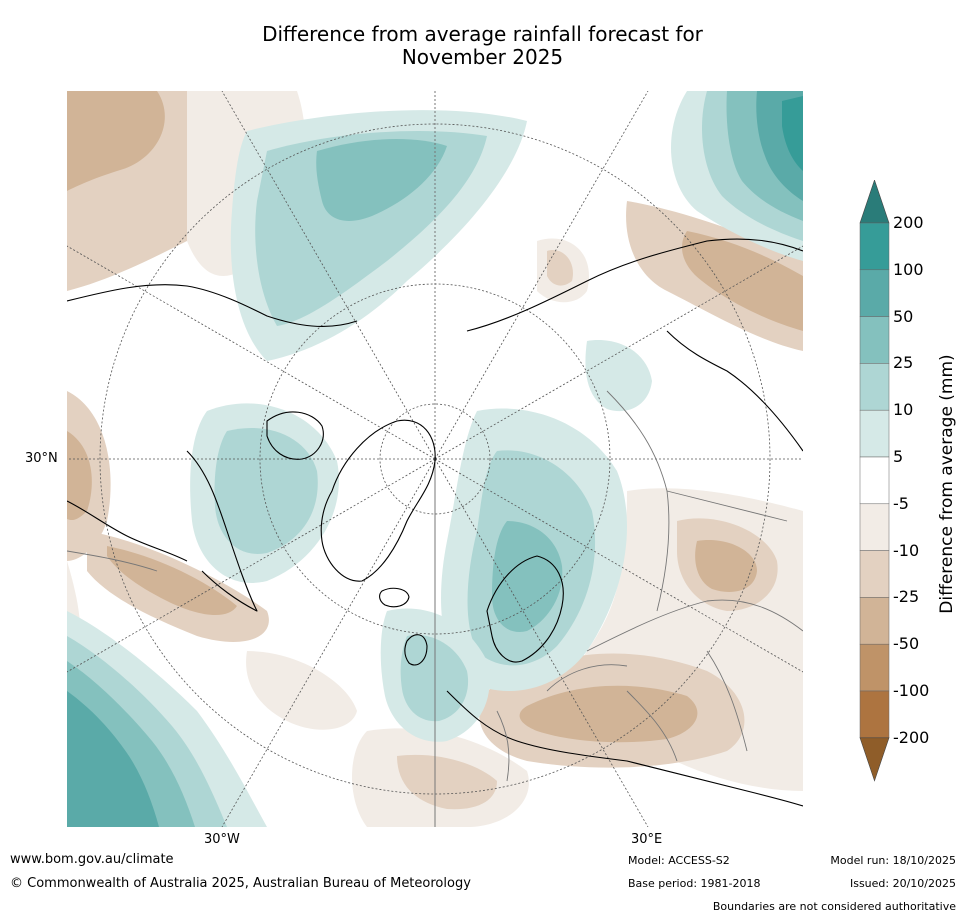 The width and height of the screenshot is (965, 919). I want to click on east-asia-coastline, so click(734, 391).